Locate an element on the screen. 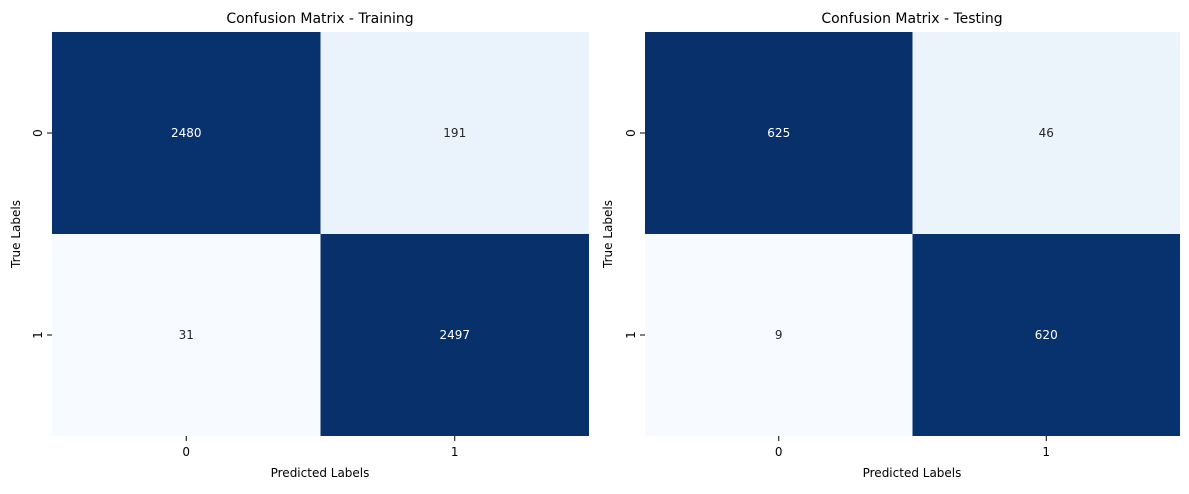 This screenshot has height=494, width=1189. cell-value-label-1-1: 2497 is located at coordinates (454, 335).